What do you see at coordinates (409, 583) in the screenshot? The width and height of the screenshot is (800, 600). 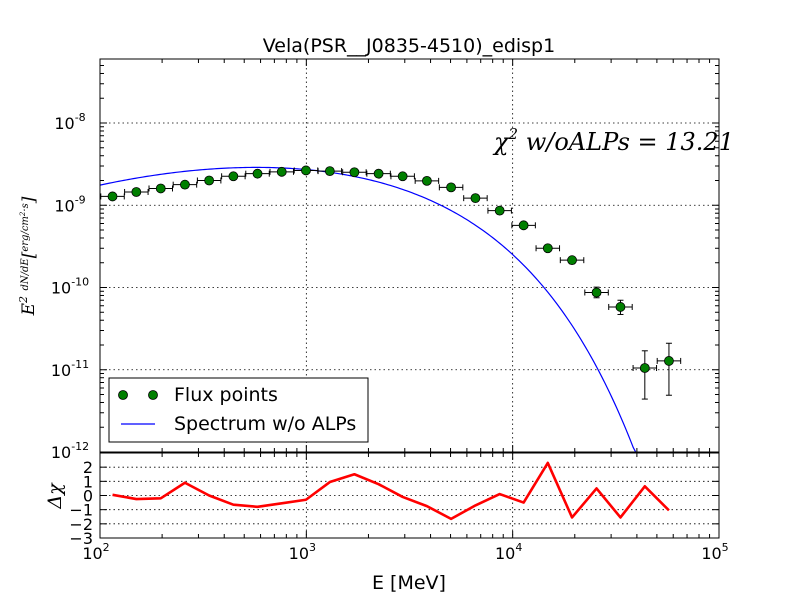 I see `x-axis-label: E [MeV]` at bounding box center [409, 583].